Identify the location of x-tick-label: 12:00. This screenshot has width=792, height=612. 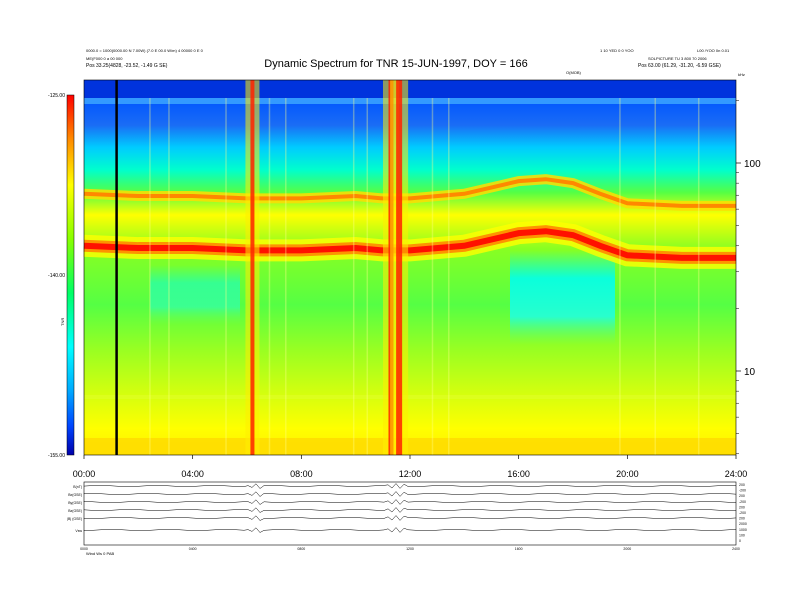
(410, 474).